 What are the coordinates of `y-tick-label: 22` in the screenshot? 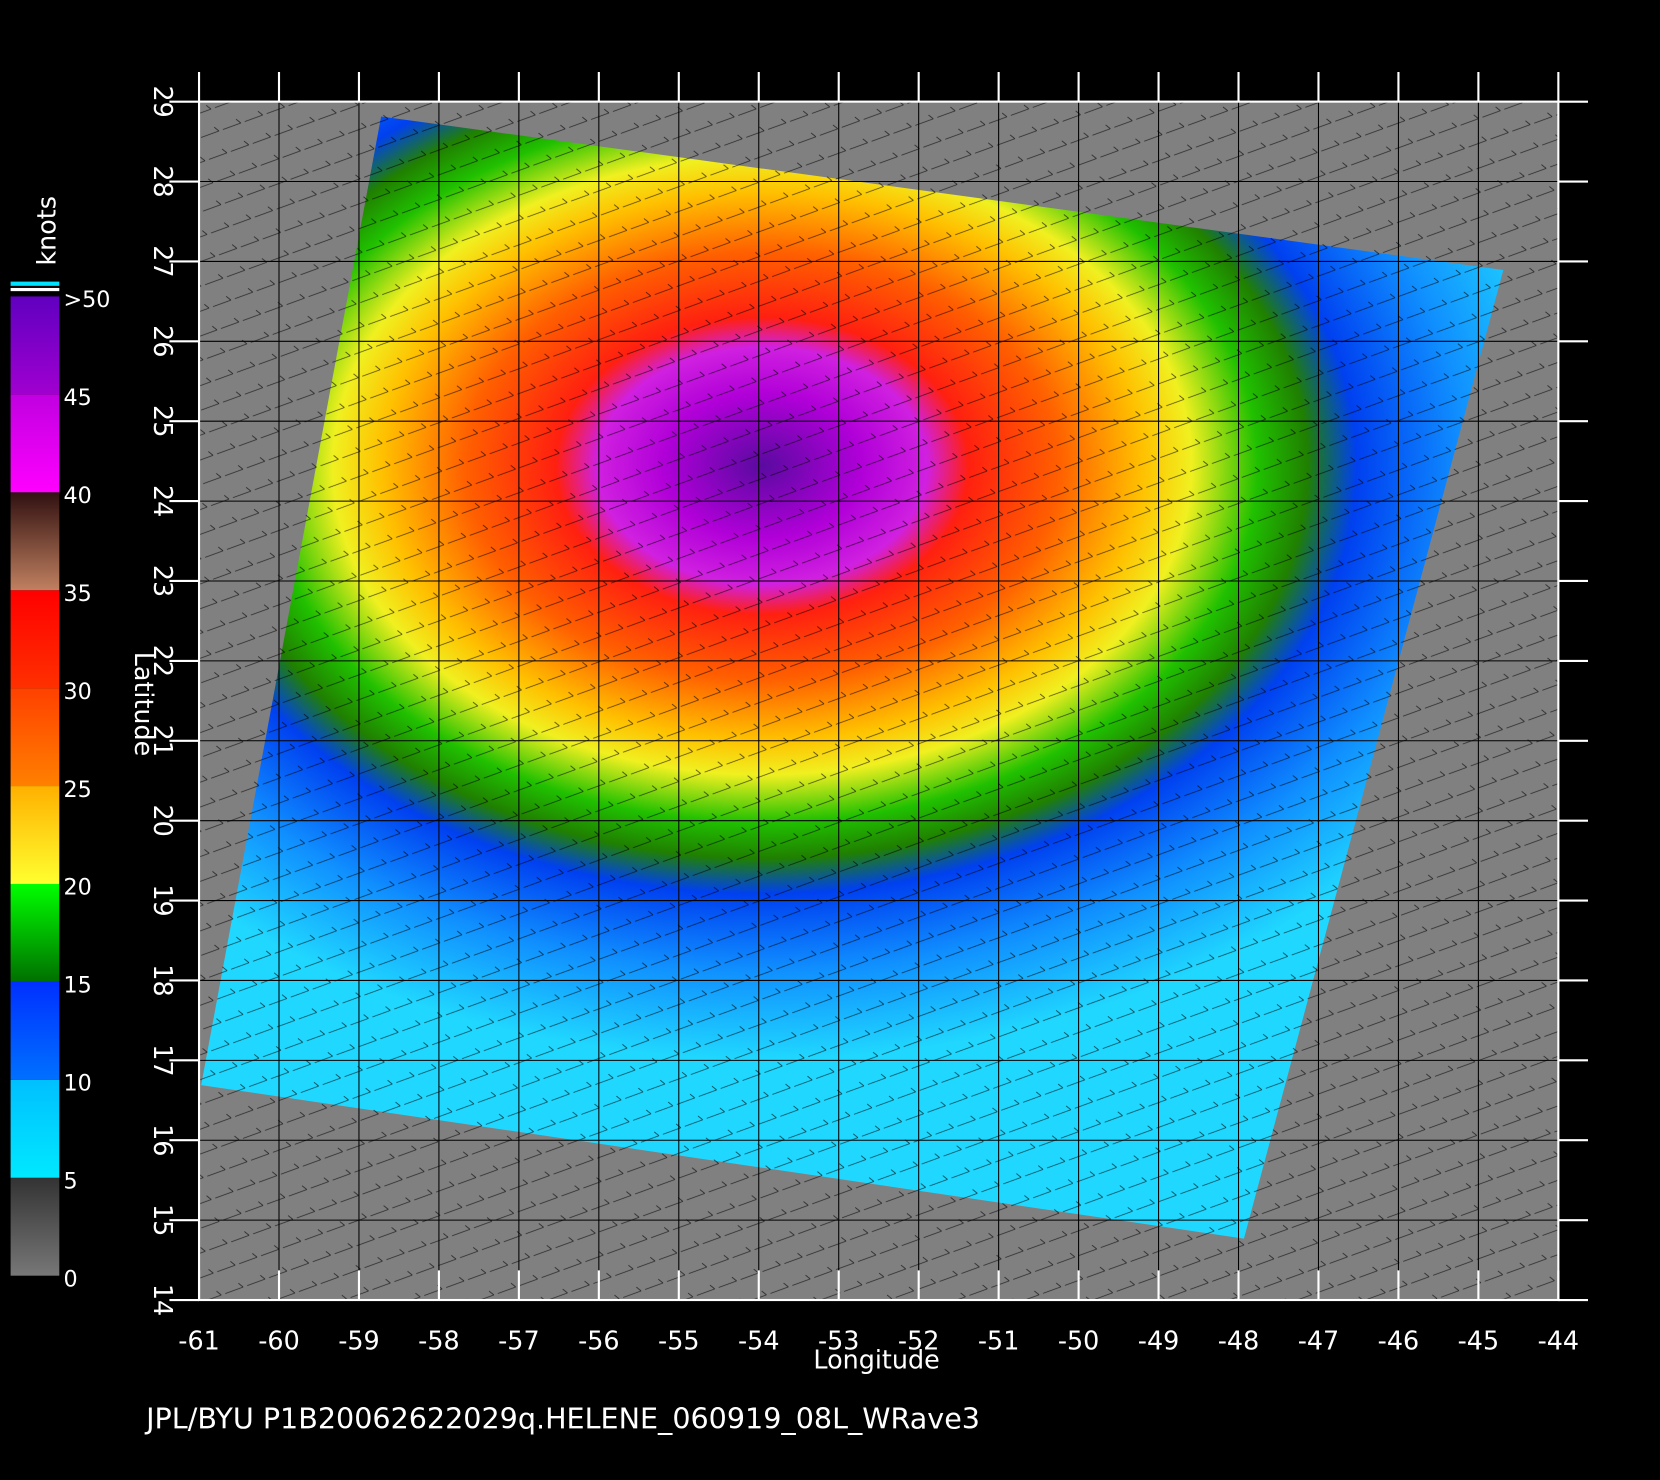 It's located at (163, 661).